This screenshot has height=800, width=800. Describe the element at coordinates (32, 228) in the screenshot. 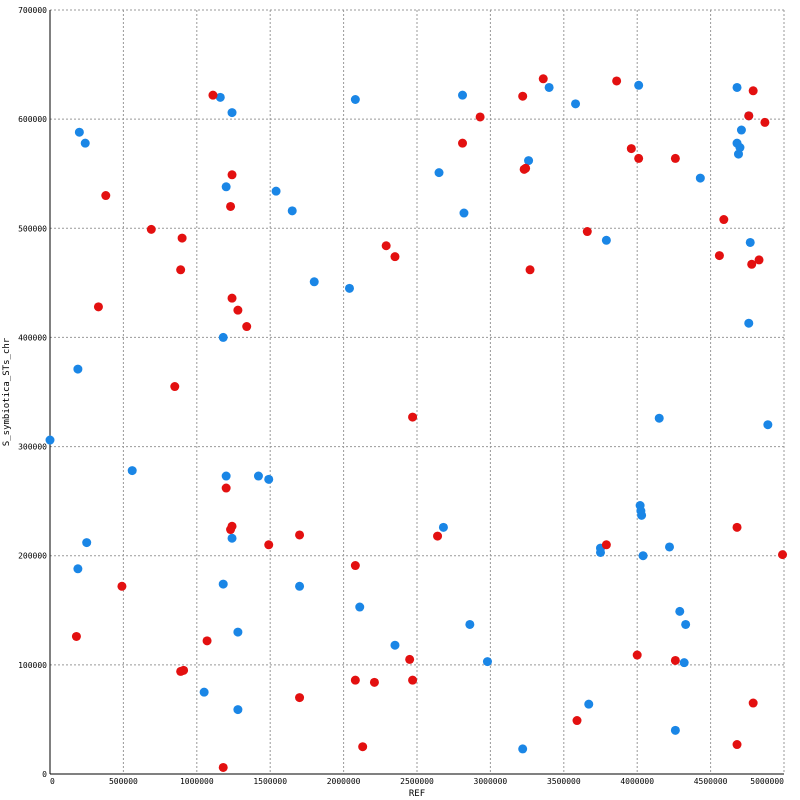

I see `y-tick-label: 500000` at that location.